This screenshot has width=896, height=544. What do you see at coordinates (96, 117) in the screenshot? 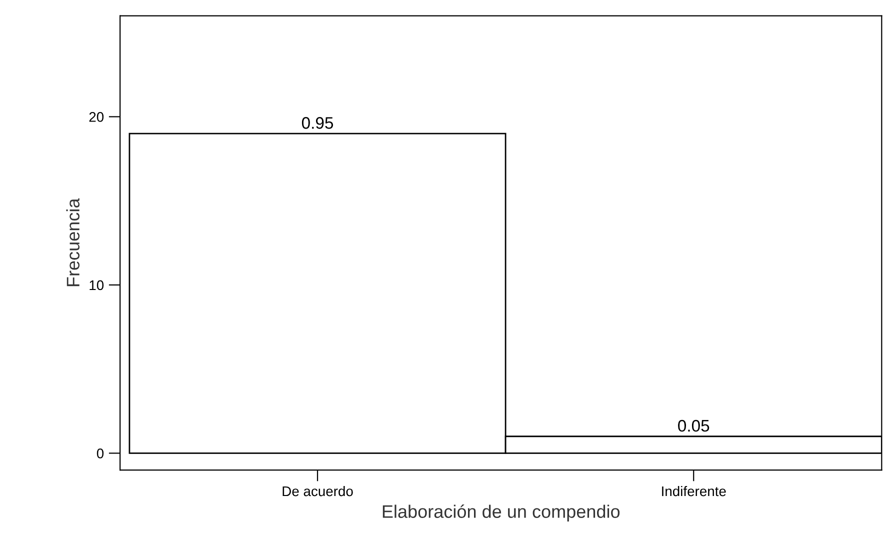
I see `y-tick-label: 20` at bounding box center [96, 117].